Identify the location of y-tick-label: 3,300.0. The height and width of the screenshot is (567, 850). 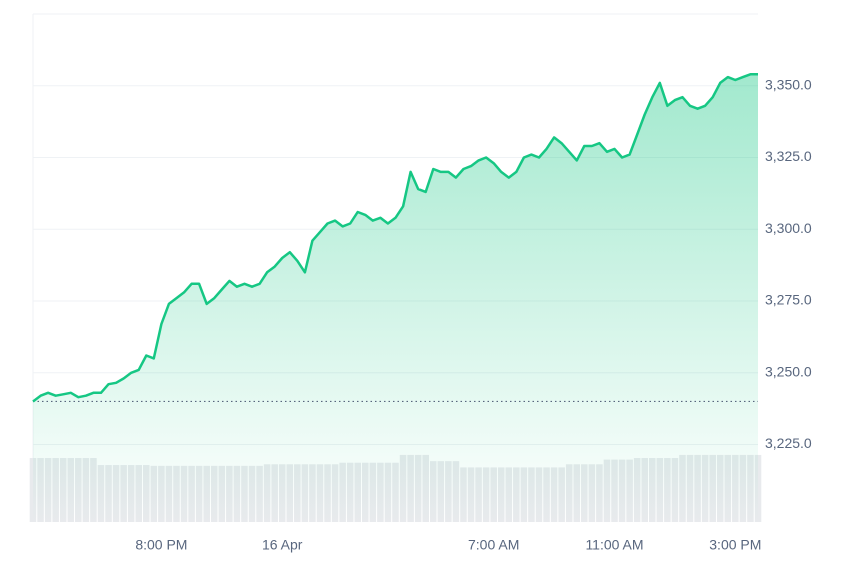
(788, 228).